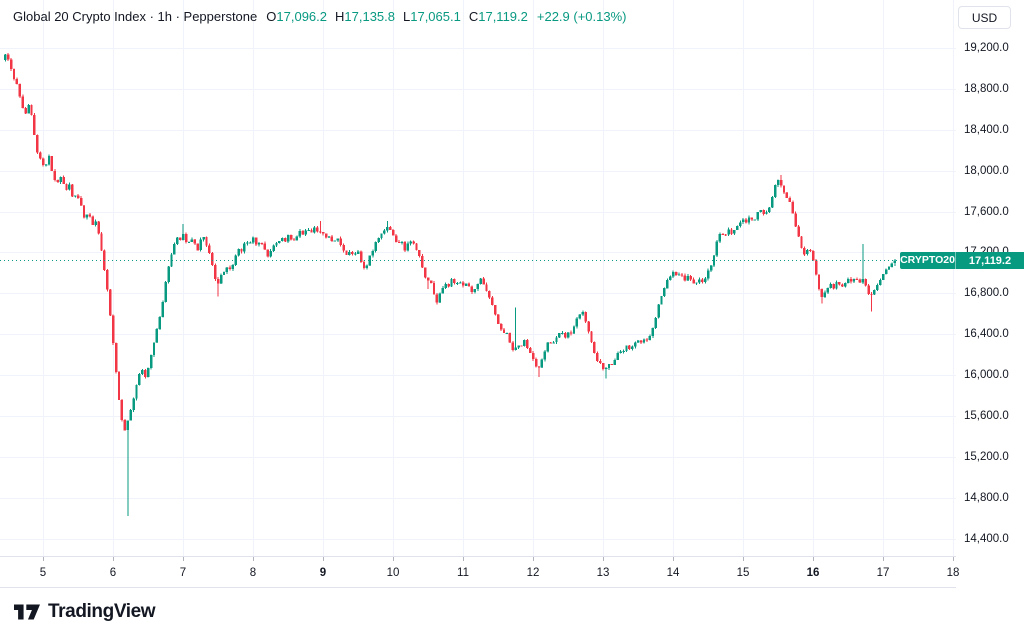 This screenshot has width=1024, height=641. I want to click on time-axis-label: 15, so click(743, 573).